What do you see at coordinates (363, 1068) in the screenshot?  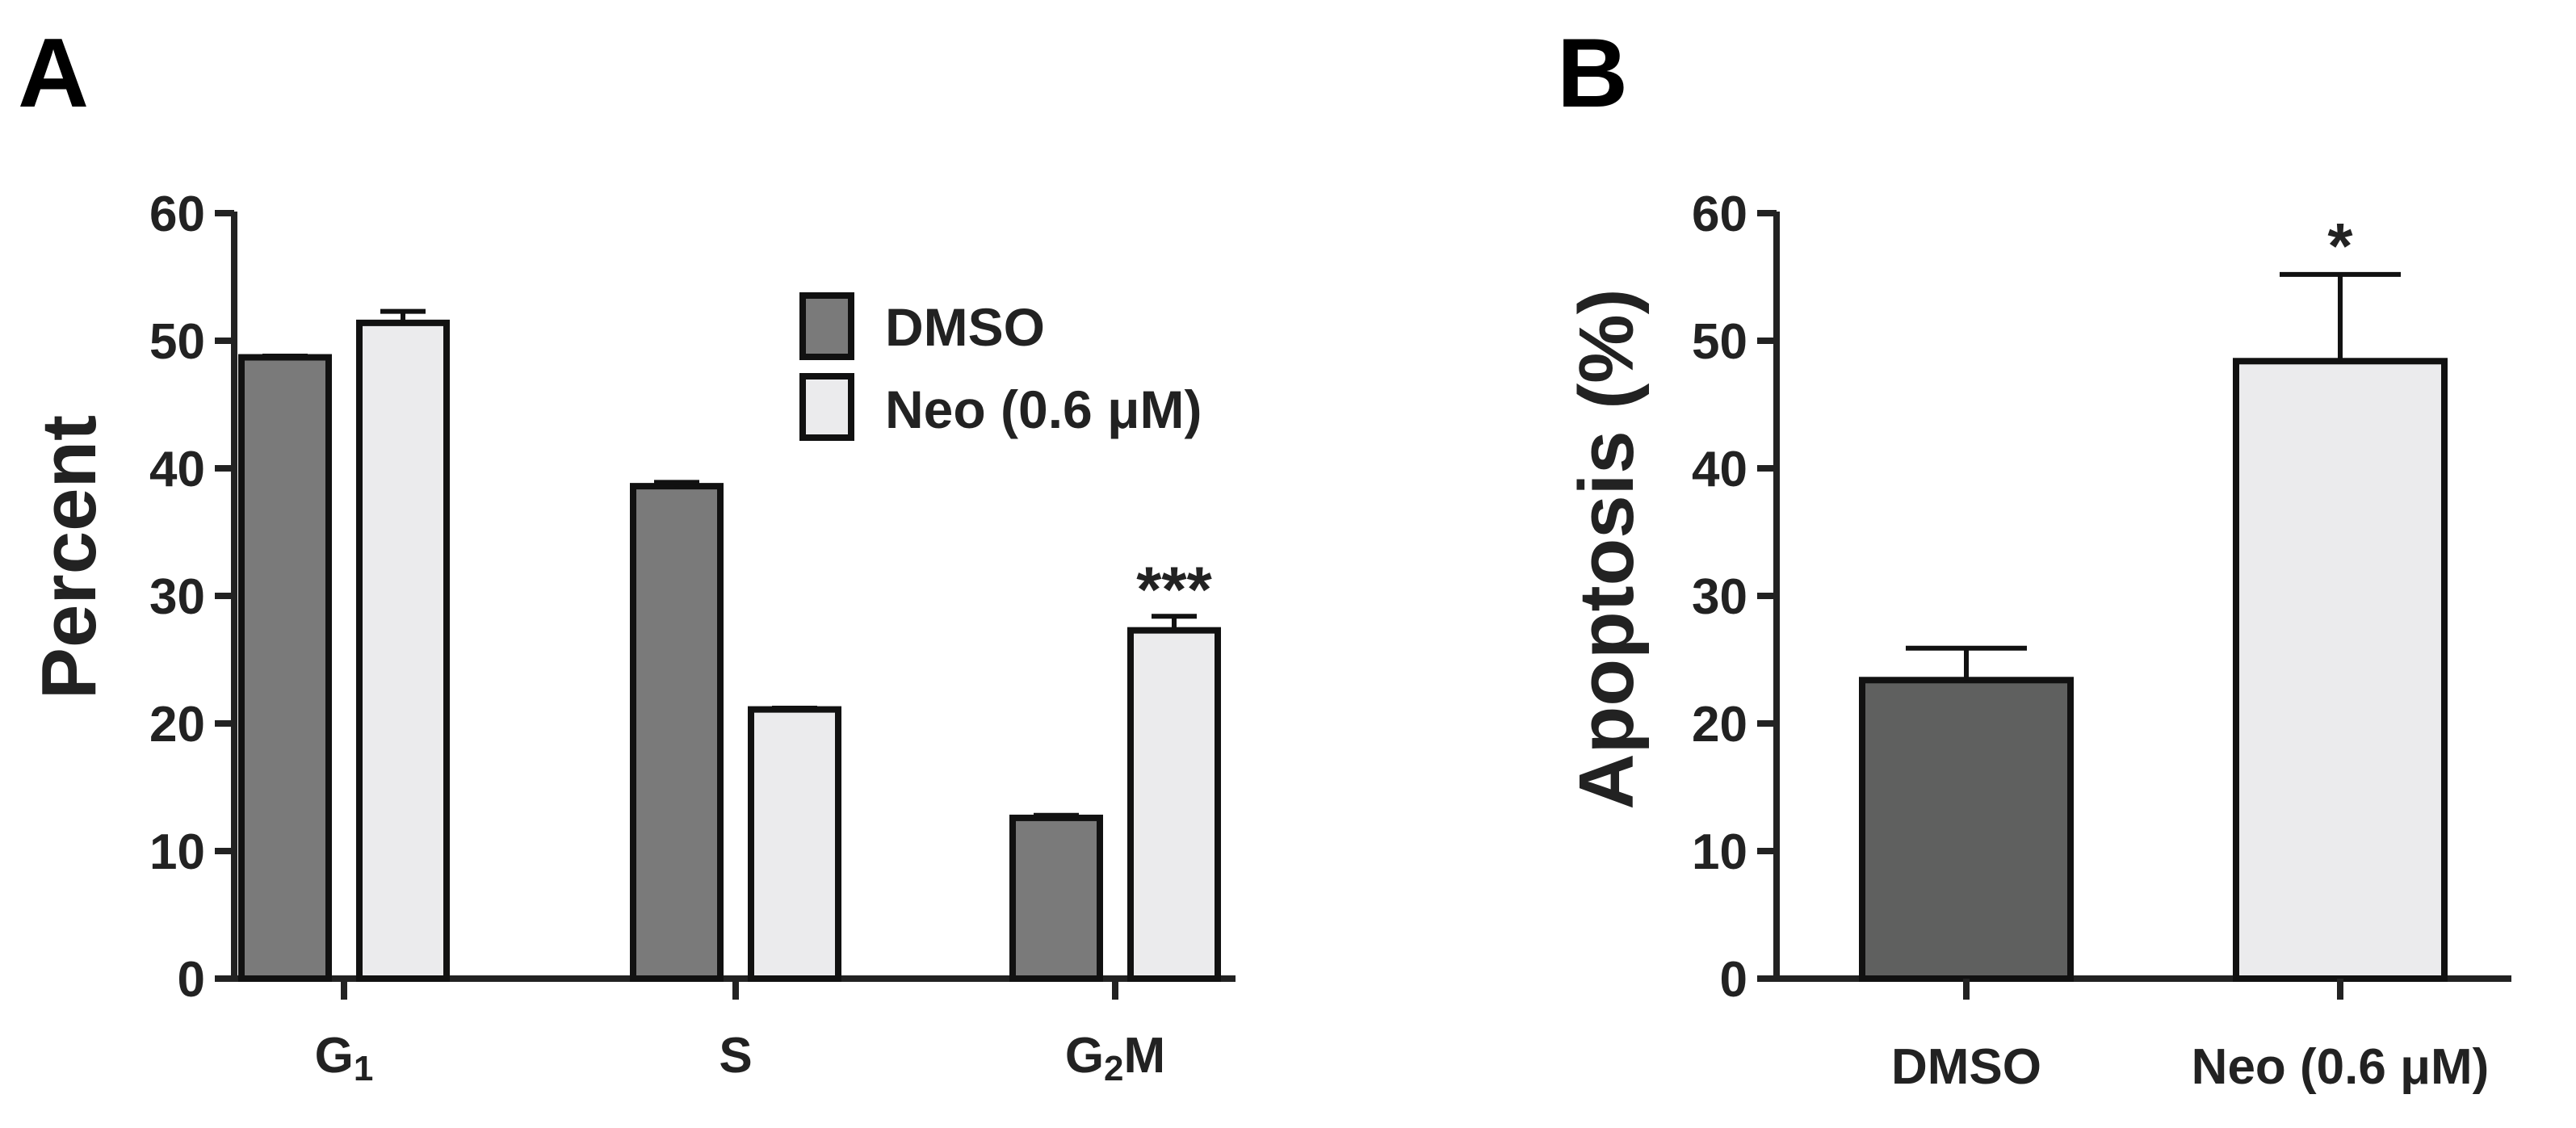 I see `panel-a-category-subscript: 1` at bounding box center [363, 1068].